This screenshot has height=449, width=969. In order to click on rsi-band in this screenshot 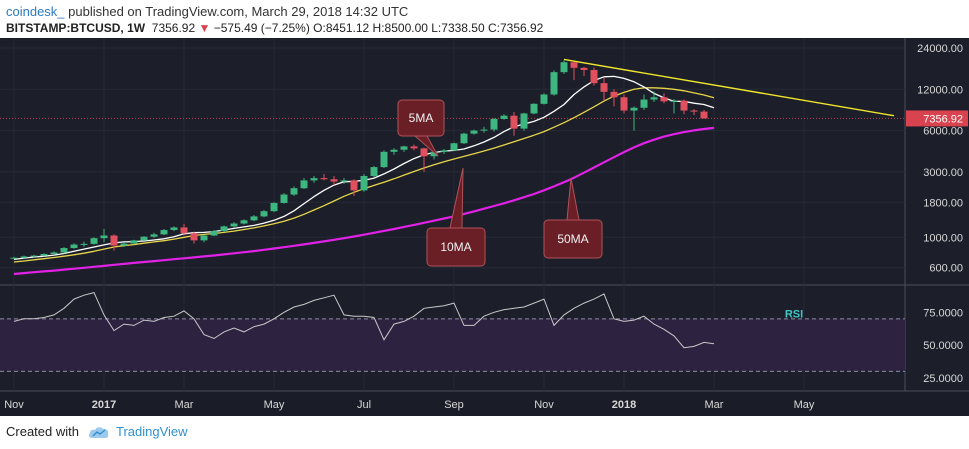, I will do `click(452, 345)`.